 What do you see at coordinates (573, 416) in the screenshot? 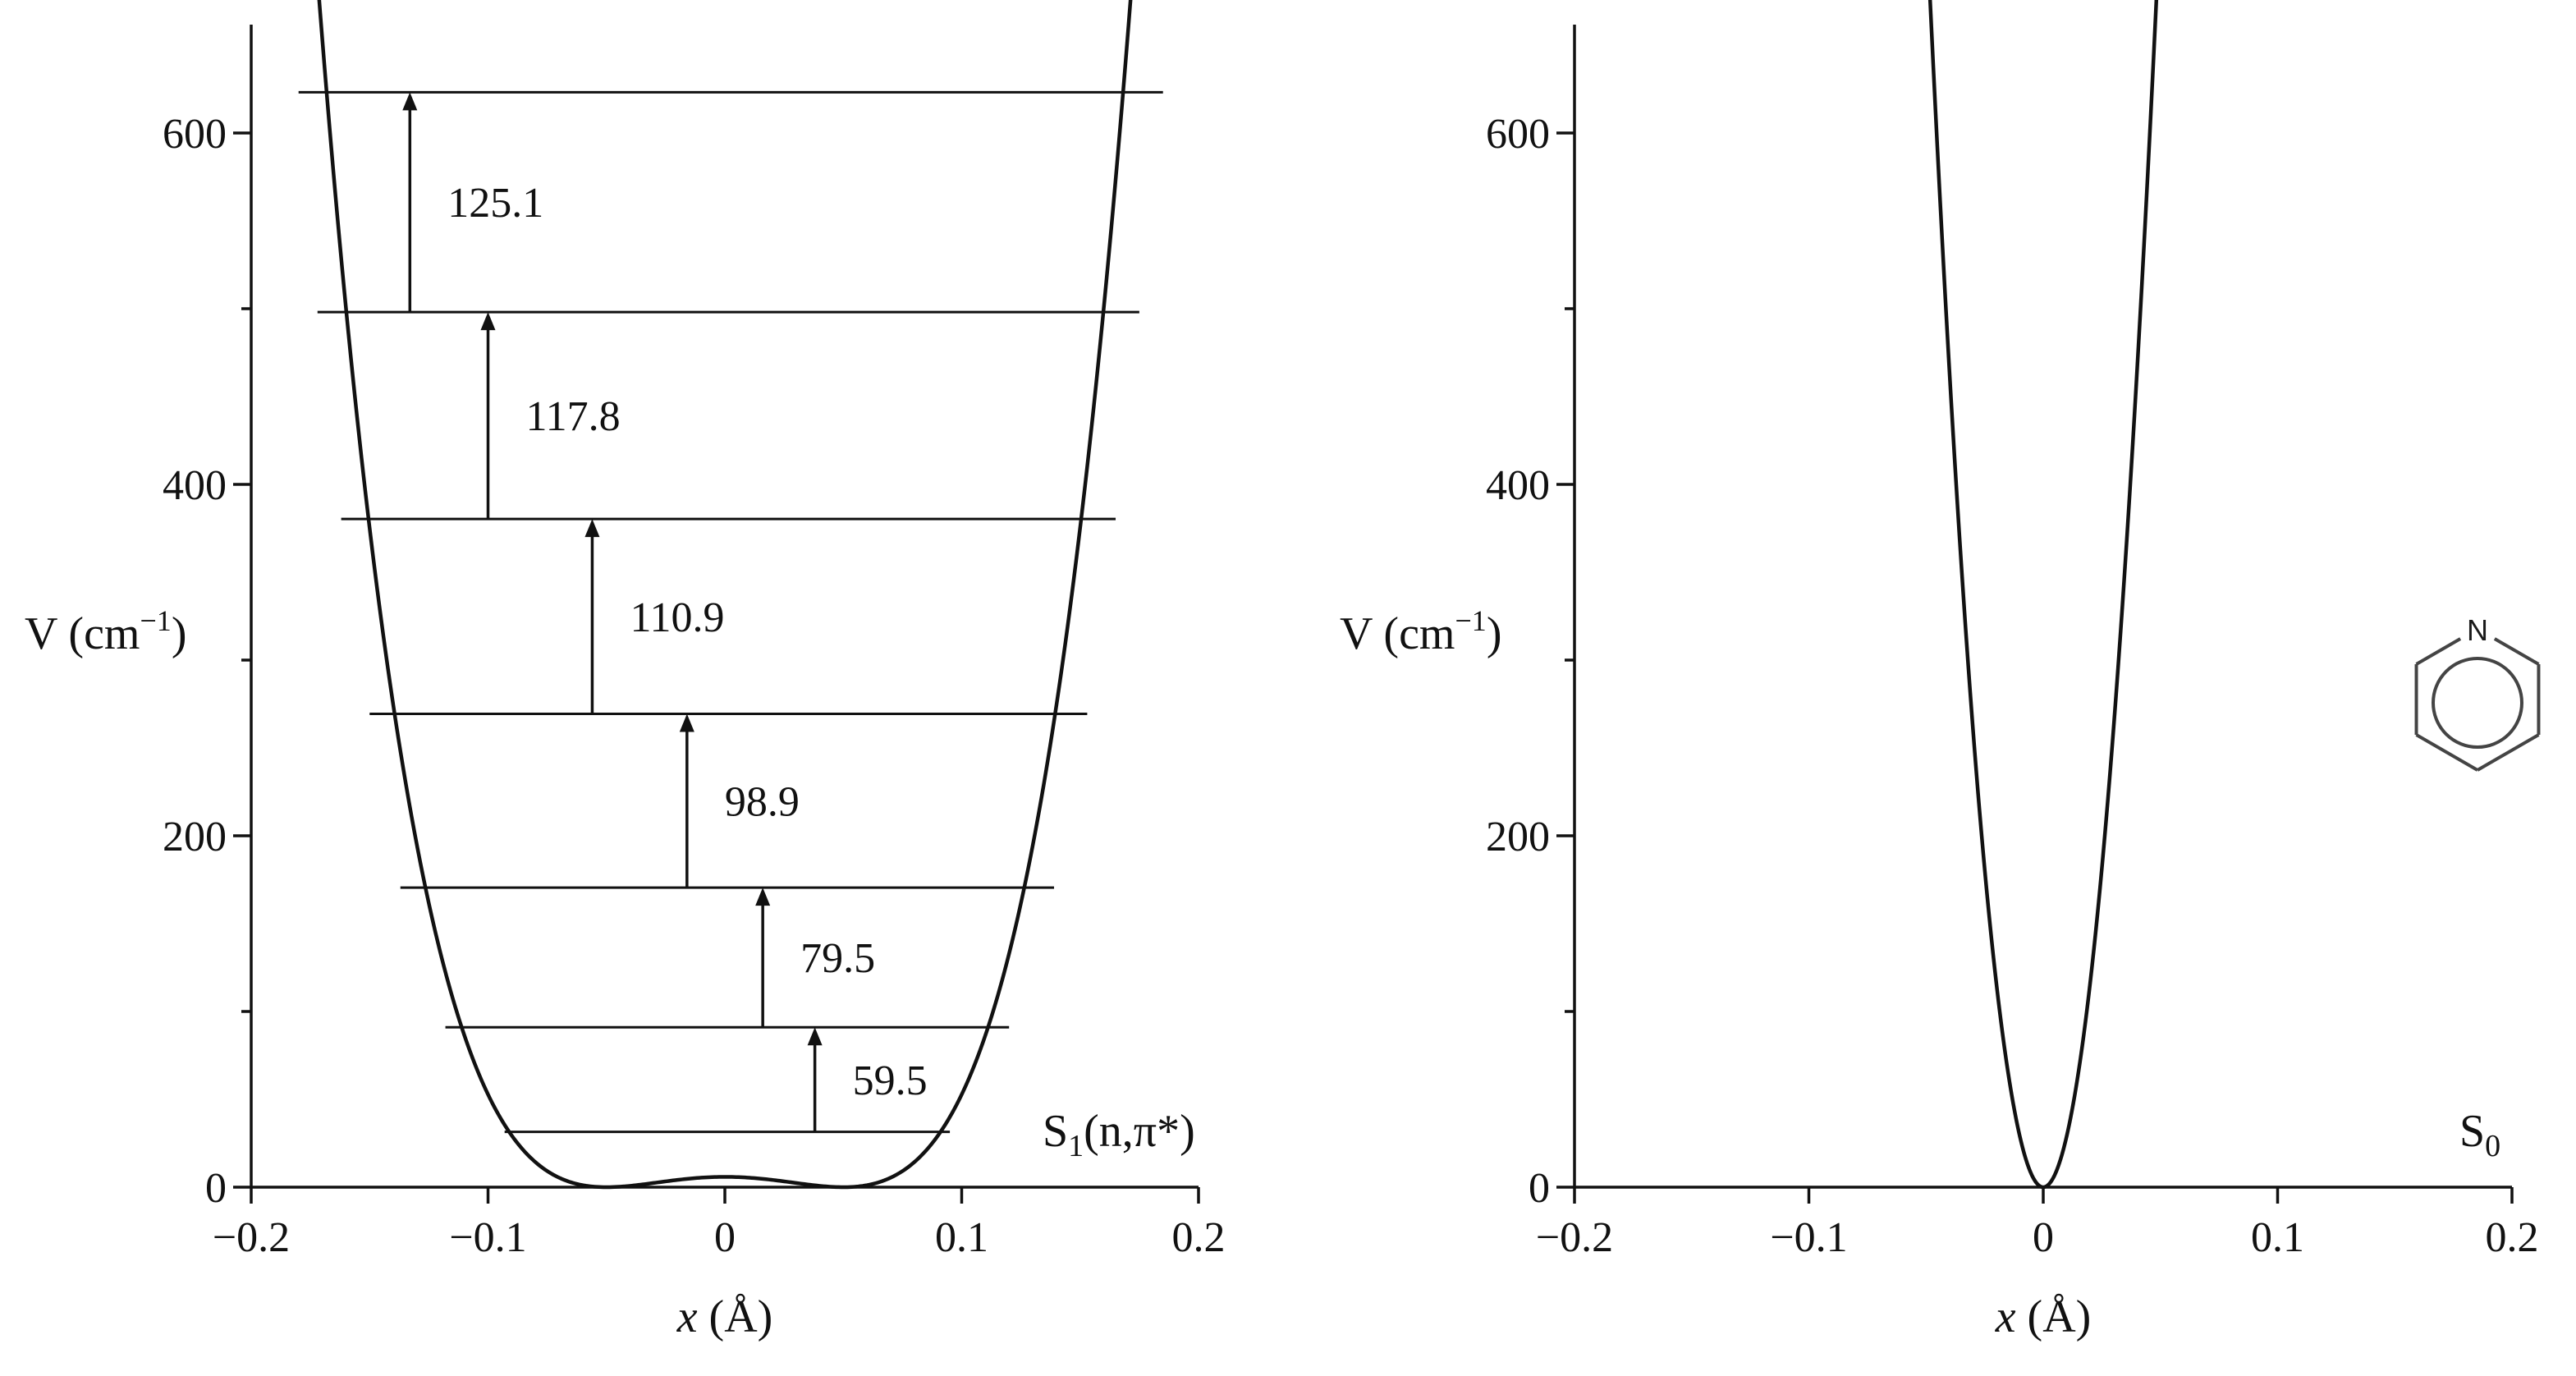
I see `transition-label: 117.8` at bounding box center [573, 416].